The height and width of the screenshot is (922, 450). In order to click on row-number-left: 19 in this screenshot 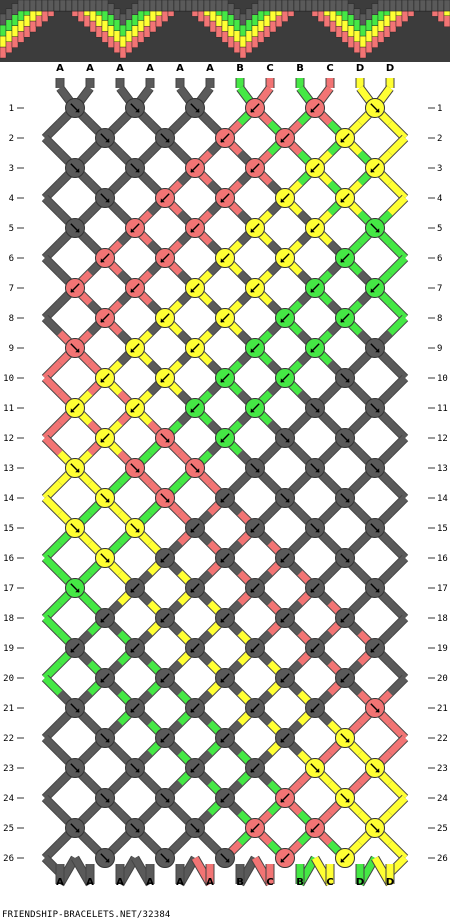, I will do `click(8, 649)`.